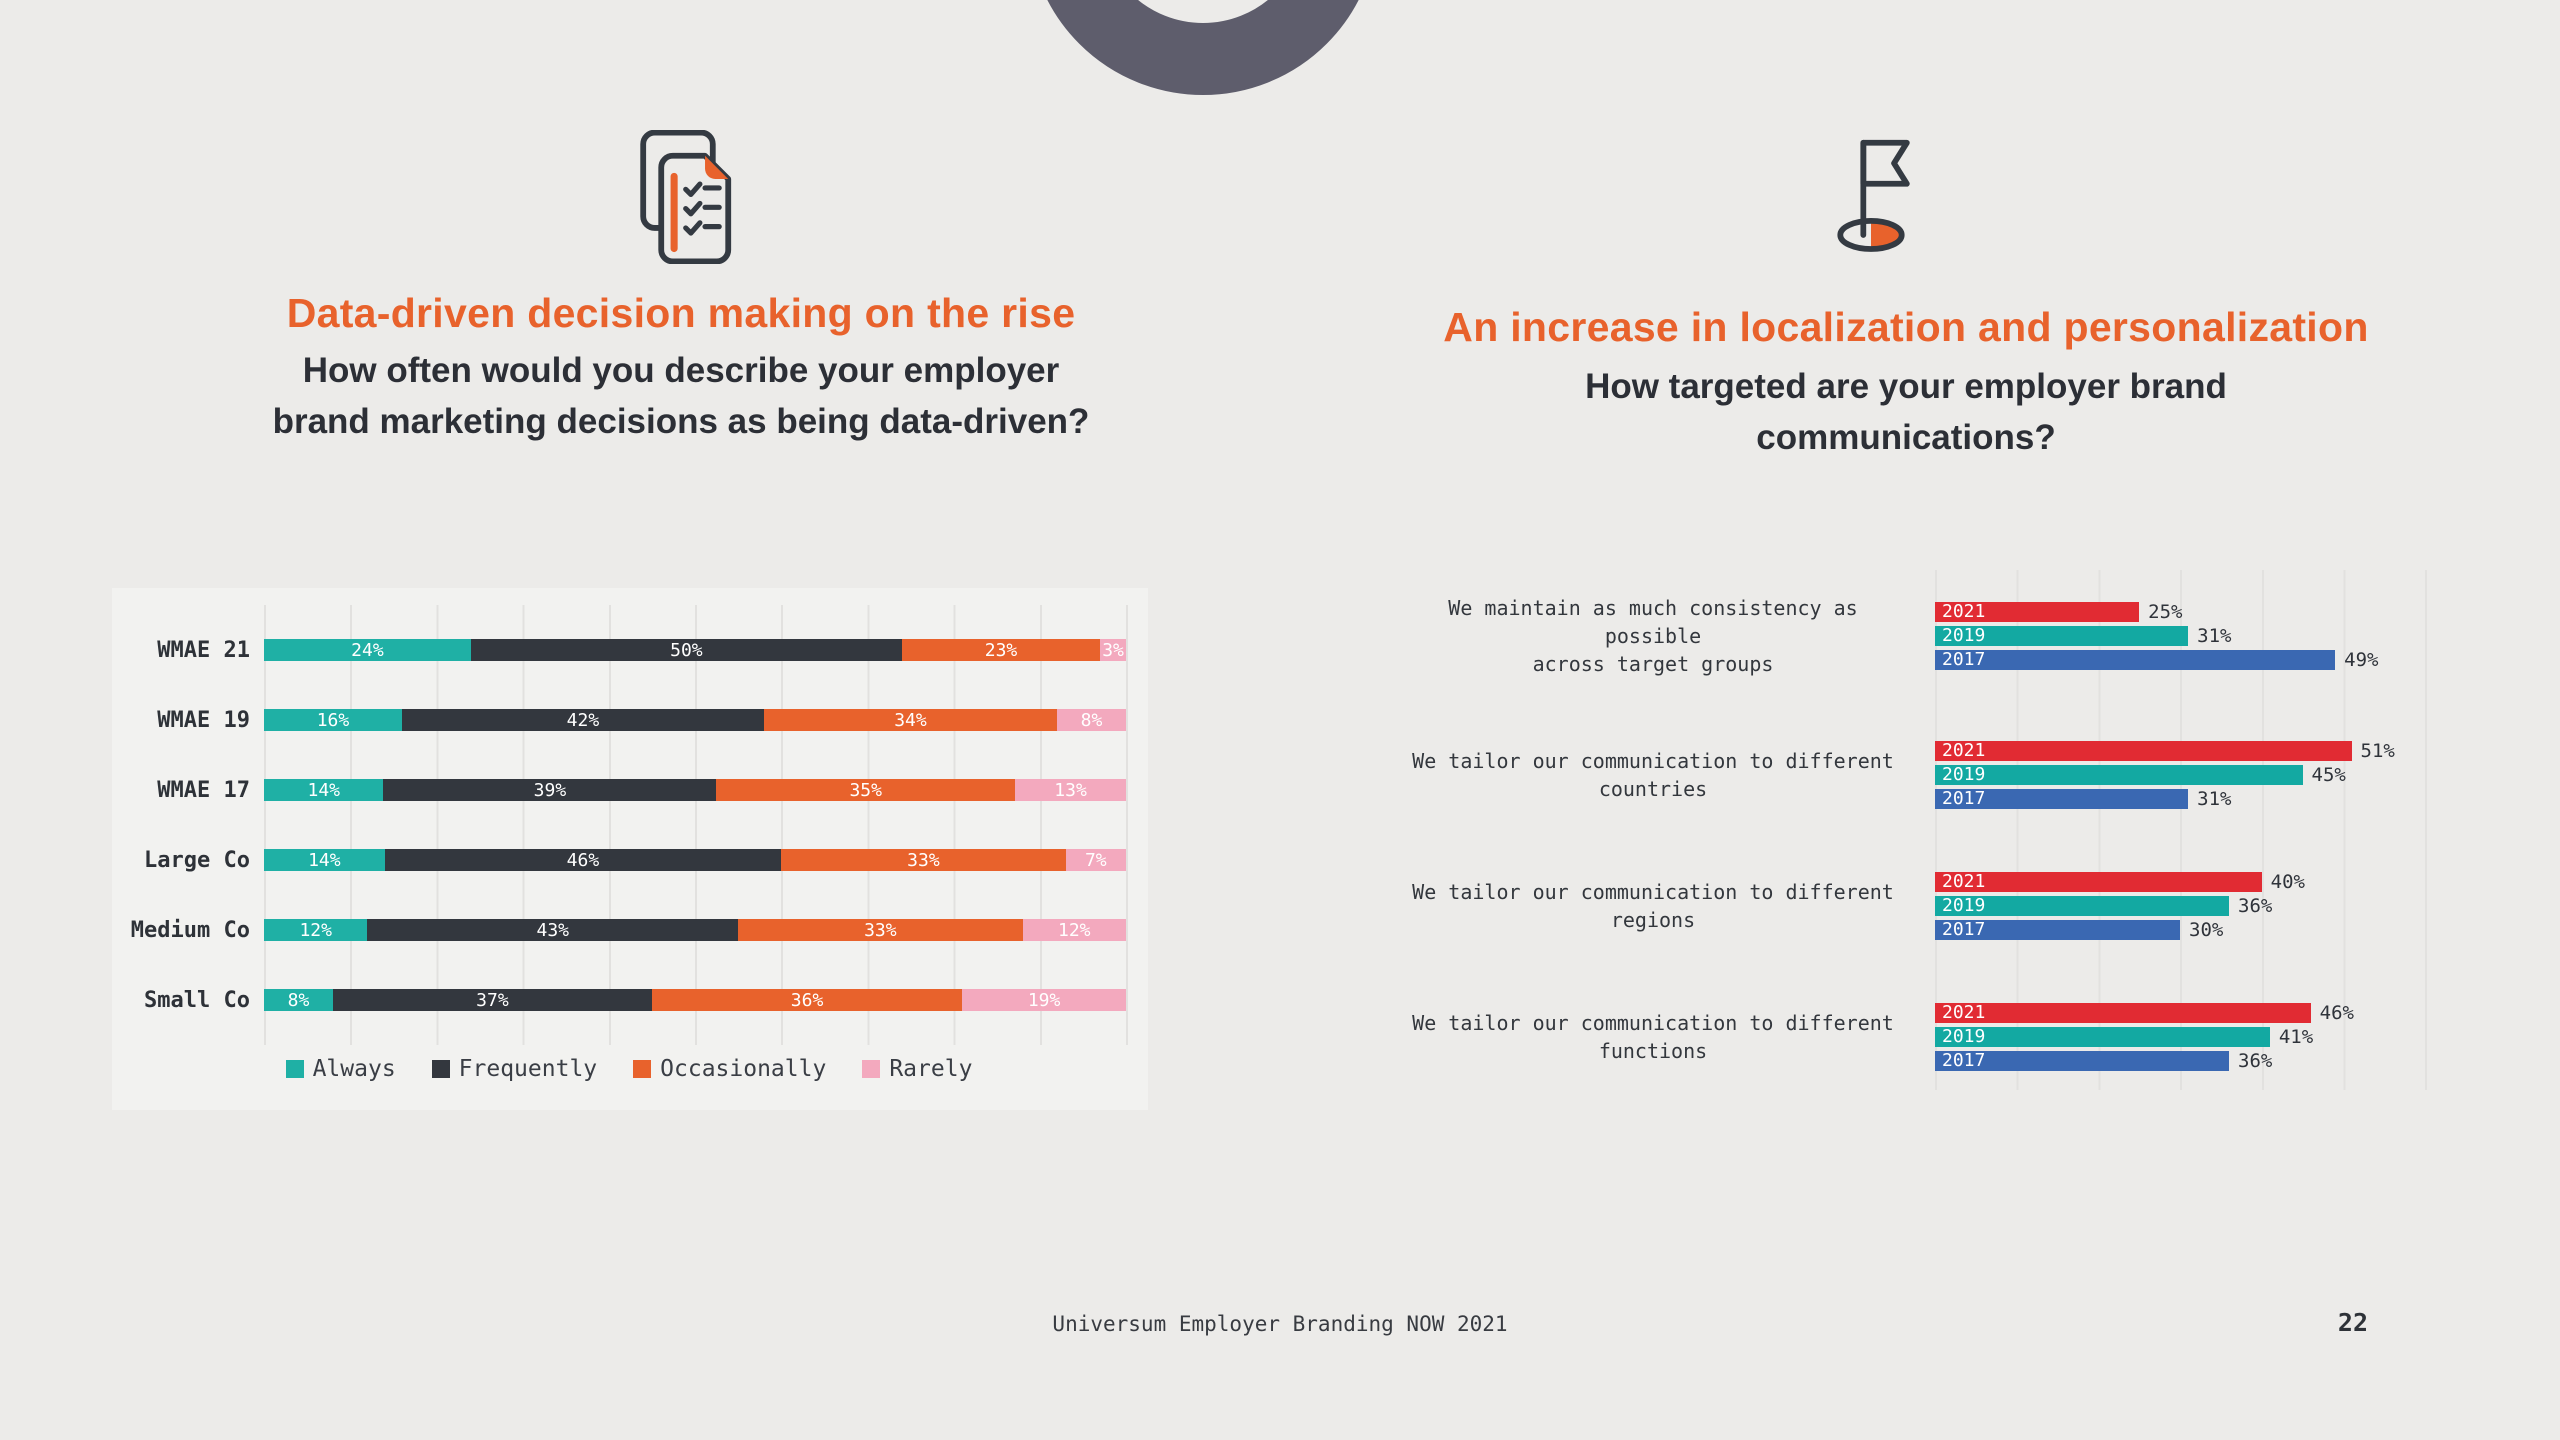  Describe the element at coordinates (681, 313) in the screenshot. I see `left-section-title: Data-driven decision making on the rise` at that location.